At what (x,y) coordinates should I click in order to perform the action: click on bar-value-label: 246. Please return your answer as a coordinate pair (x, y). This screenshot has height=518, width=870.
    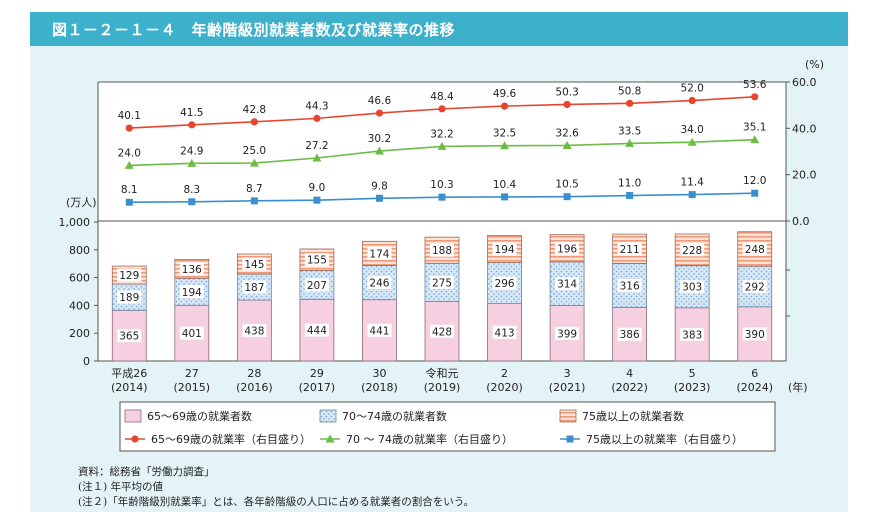
    Looking at the image, I should click on (379, 284).